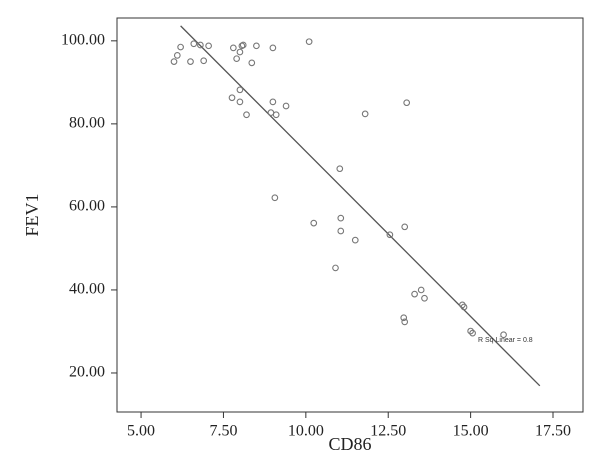 Image resolution: width=600 pixels, height=474 pixels. I want to click on y-tick-label: 100.00, so click(83, 40).